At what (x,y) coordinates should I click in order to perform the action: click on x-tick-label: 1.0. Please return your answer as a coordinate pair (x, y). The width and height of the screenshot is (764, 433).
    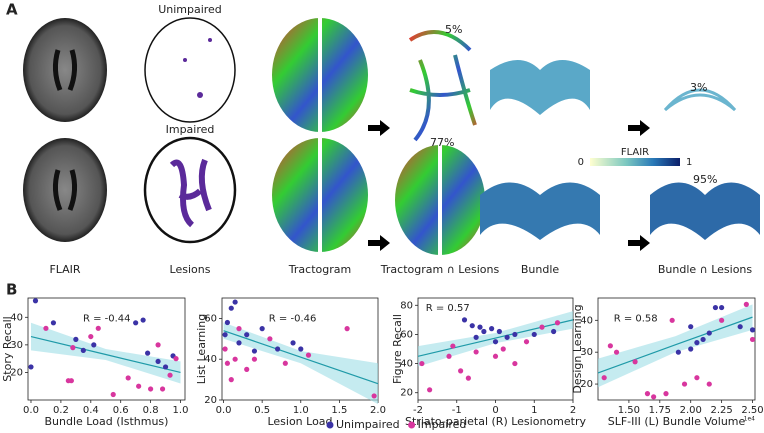
    Looking at the image, I should click on (301, 410).